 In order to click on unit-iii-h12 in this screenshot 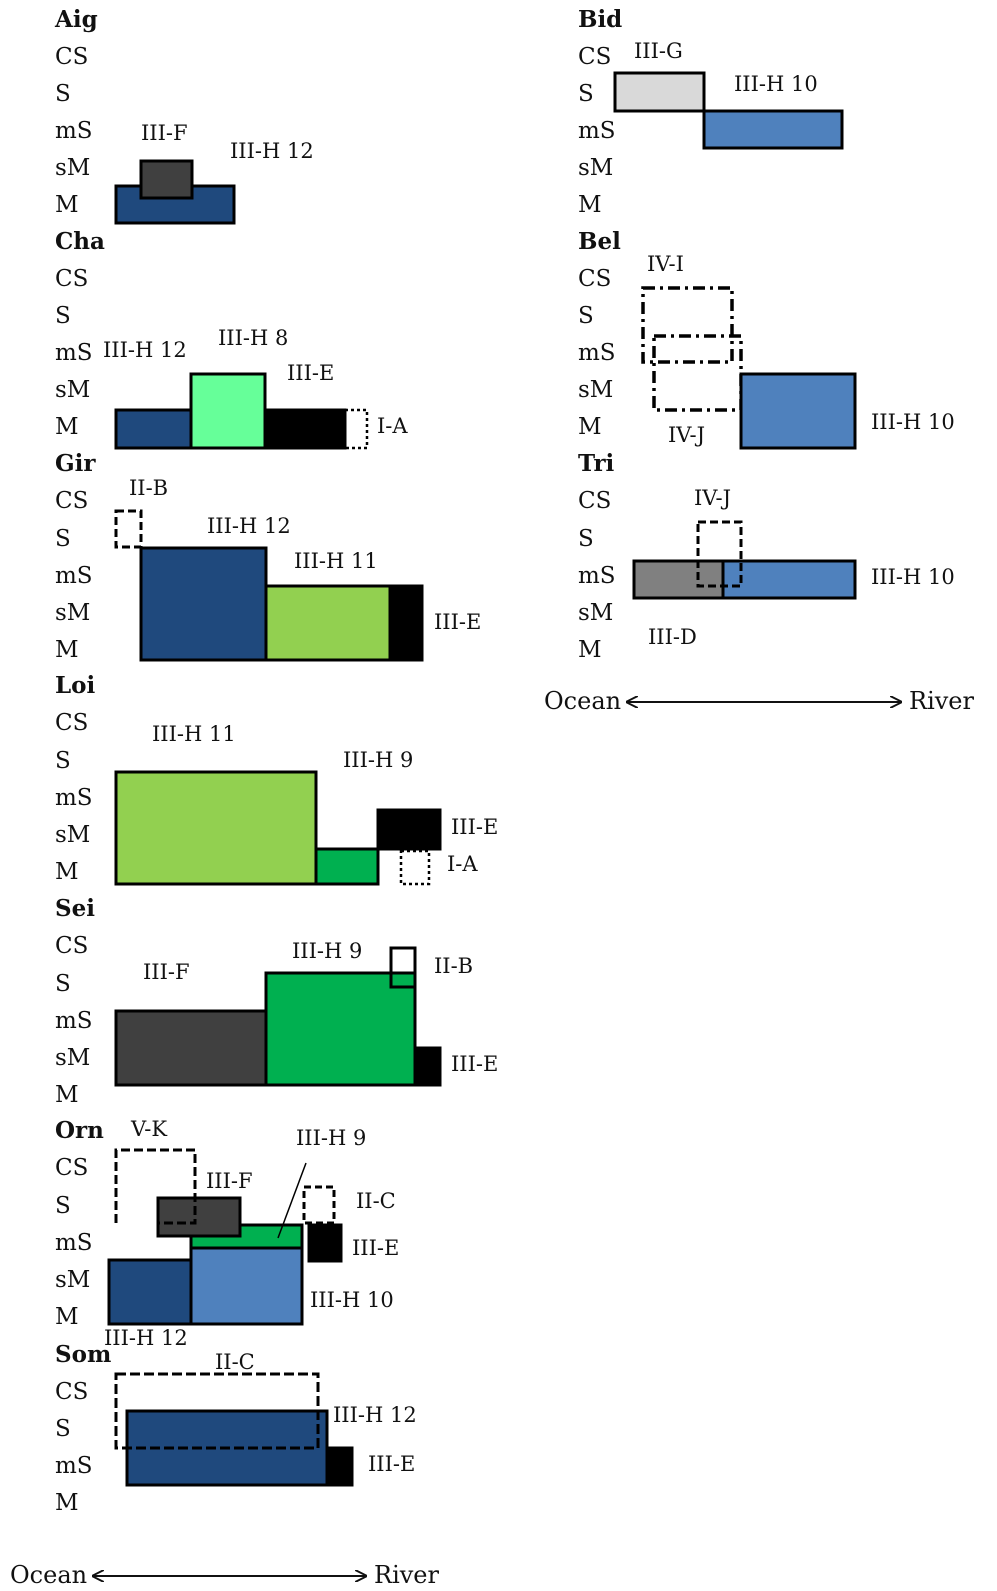, I will do `click(150, 1292)`.